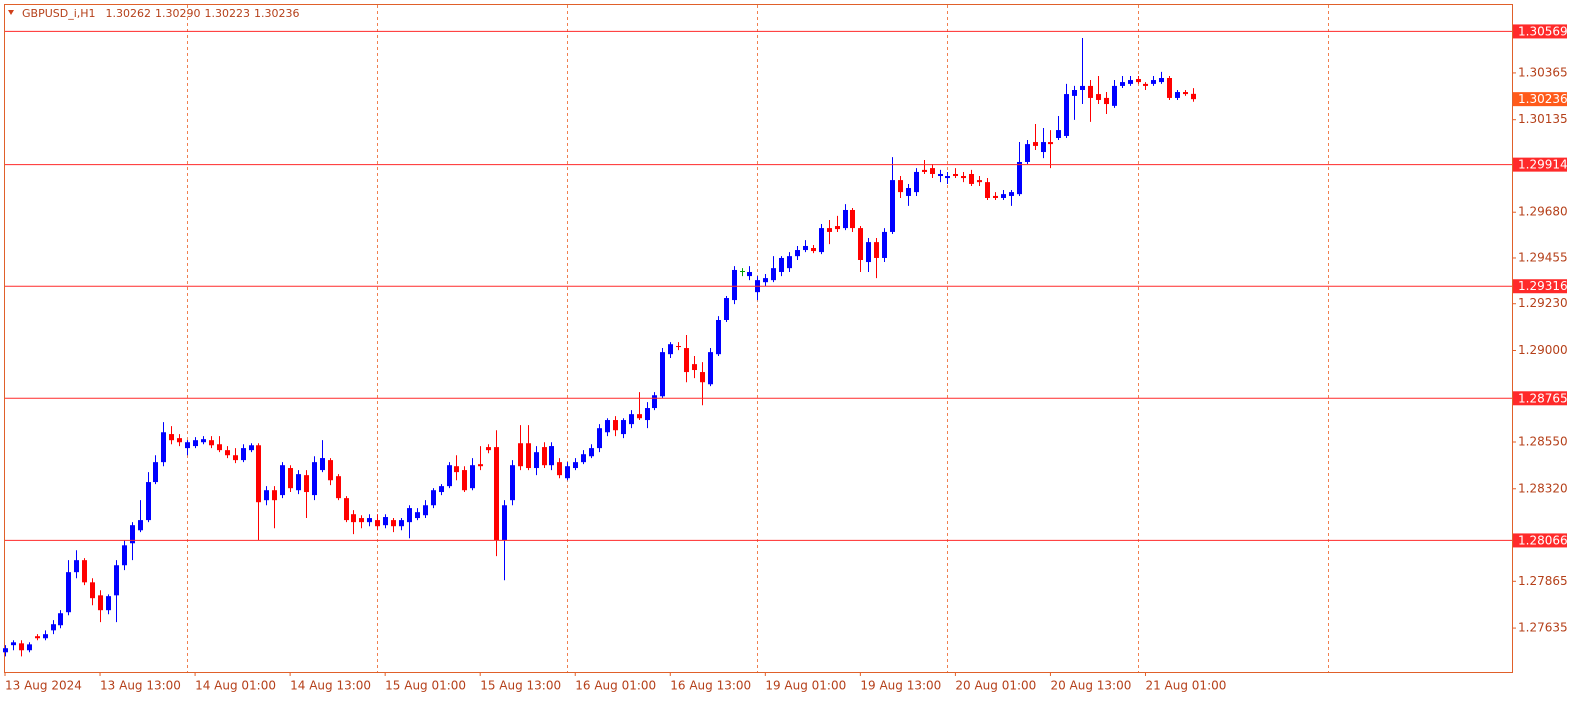  What do you see at coordinates (1543, 628) in the screenshot?
I see `y-tick-label: 1.27635` at bounding box center [1543, 628].